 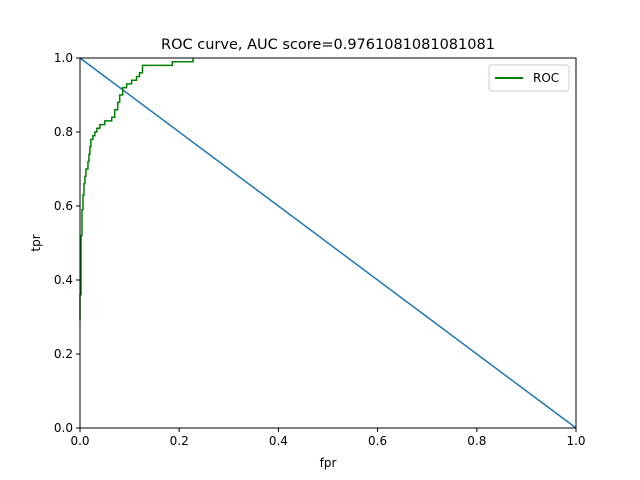 I want to click on y-tick-label: 0.8, so click(x=63, y=132).